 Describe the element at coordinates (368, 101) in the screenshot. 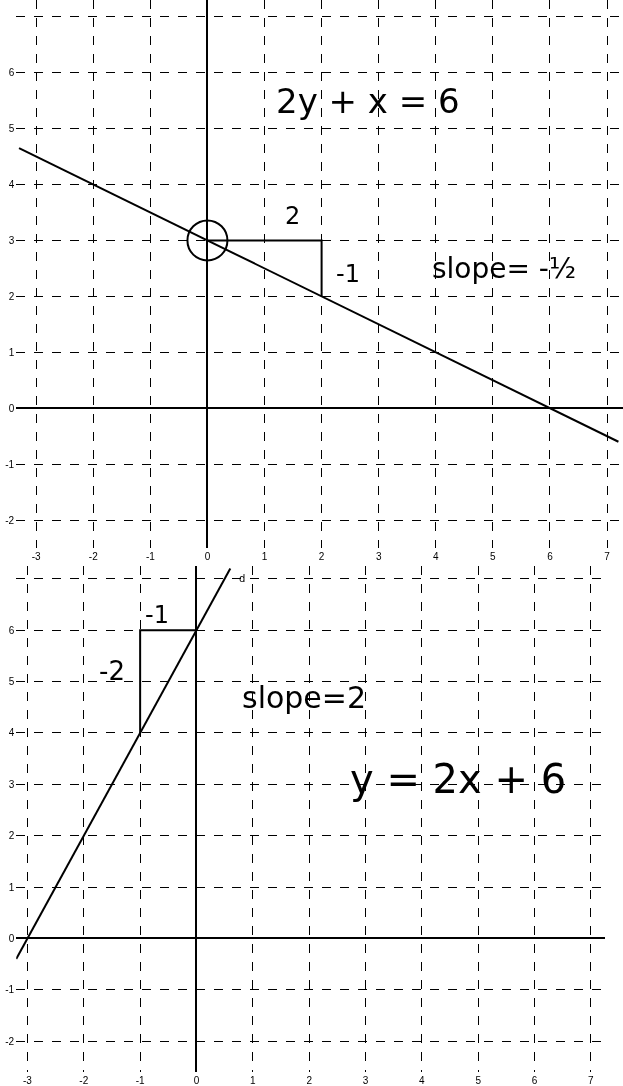

I see `annotation: 2y + x = 6` at that location.